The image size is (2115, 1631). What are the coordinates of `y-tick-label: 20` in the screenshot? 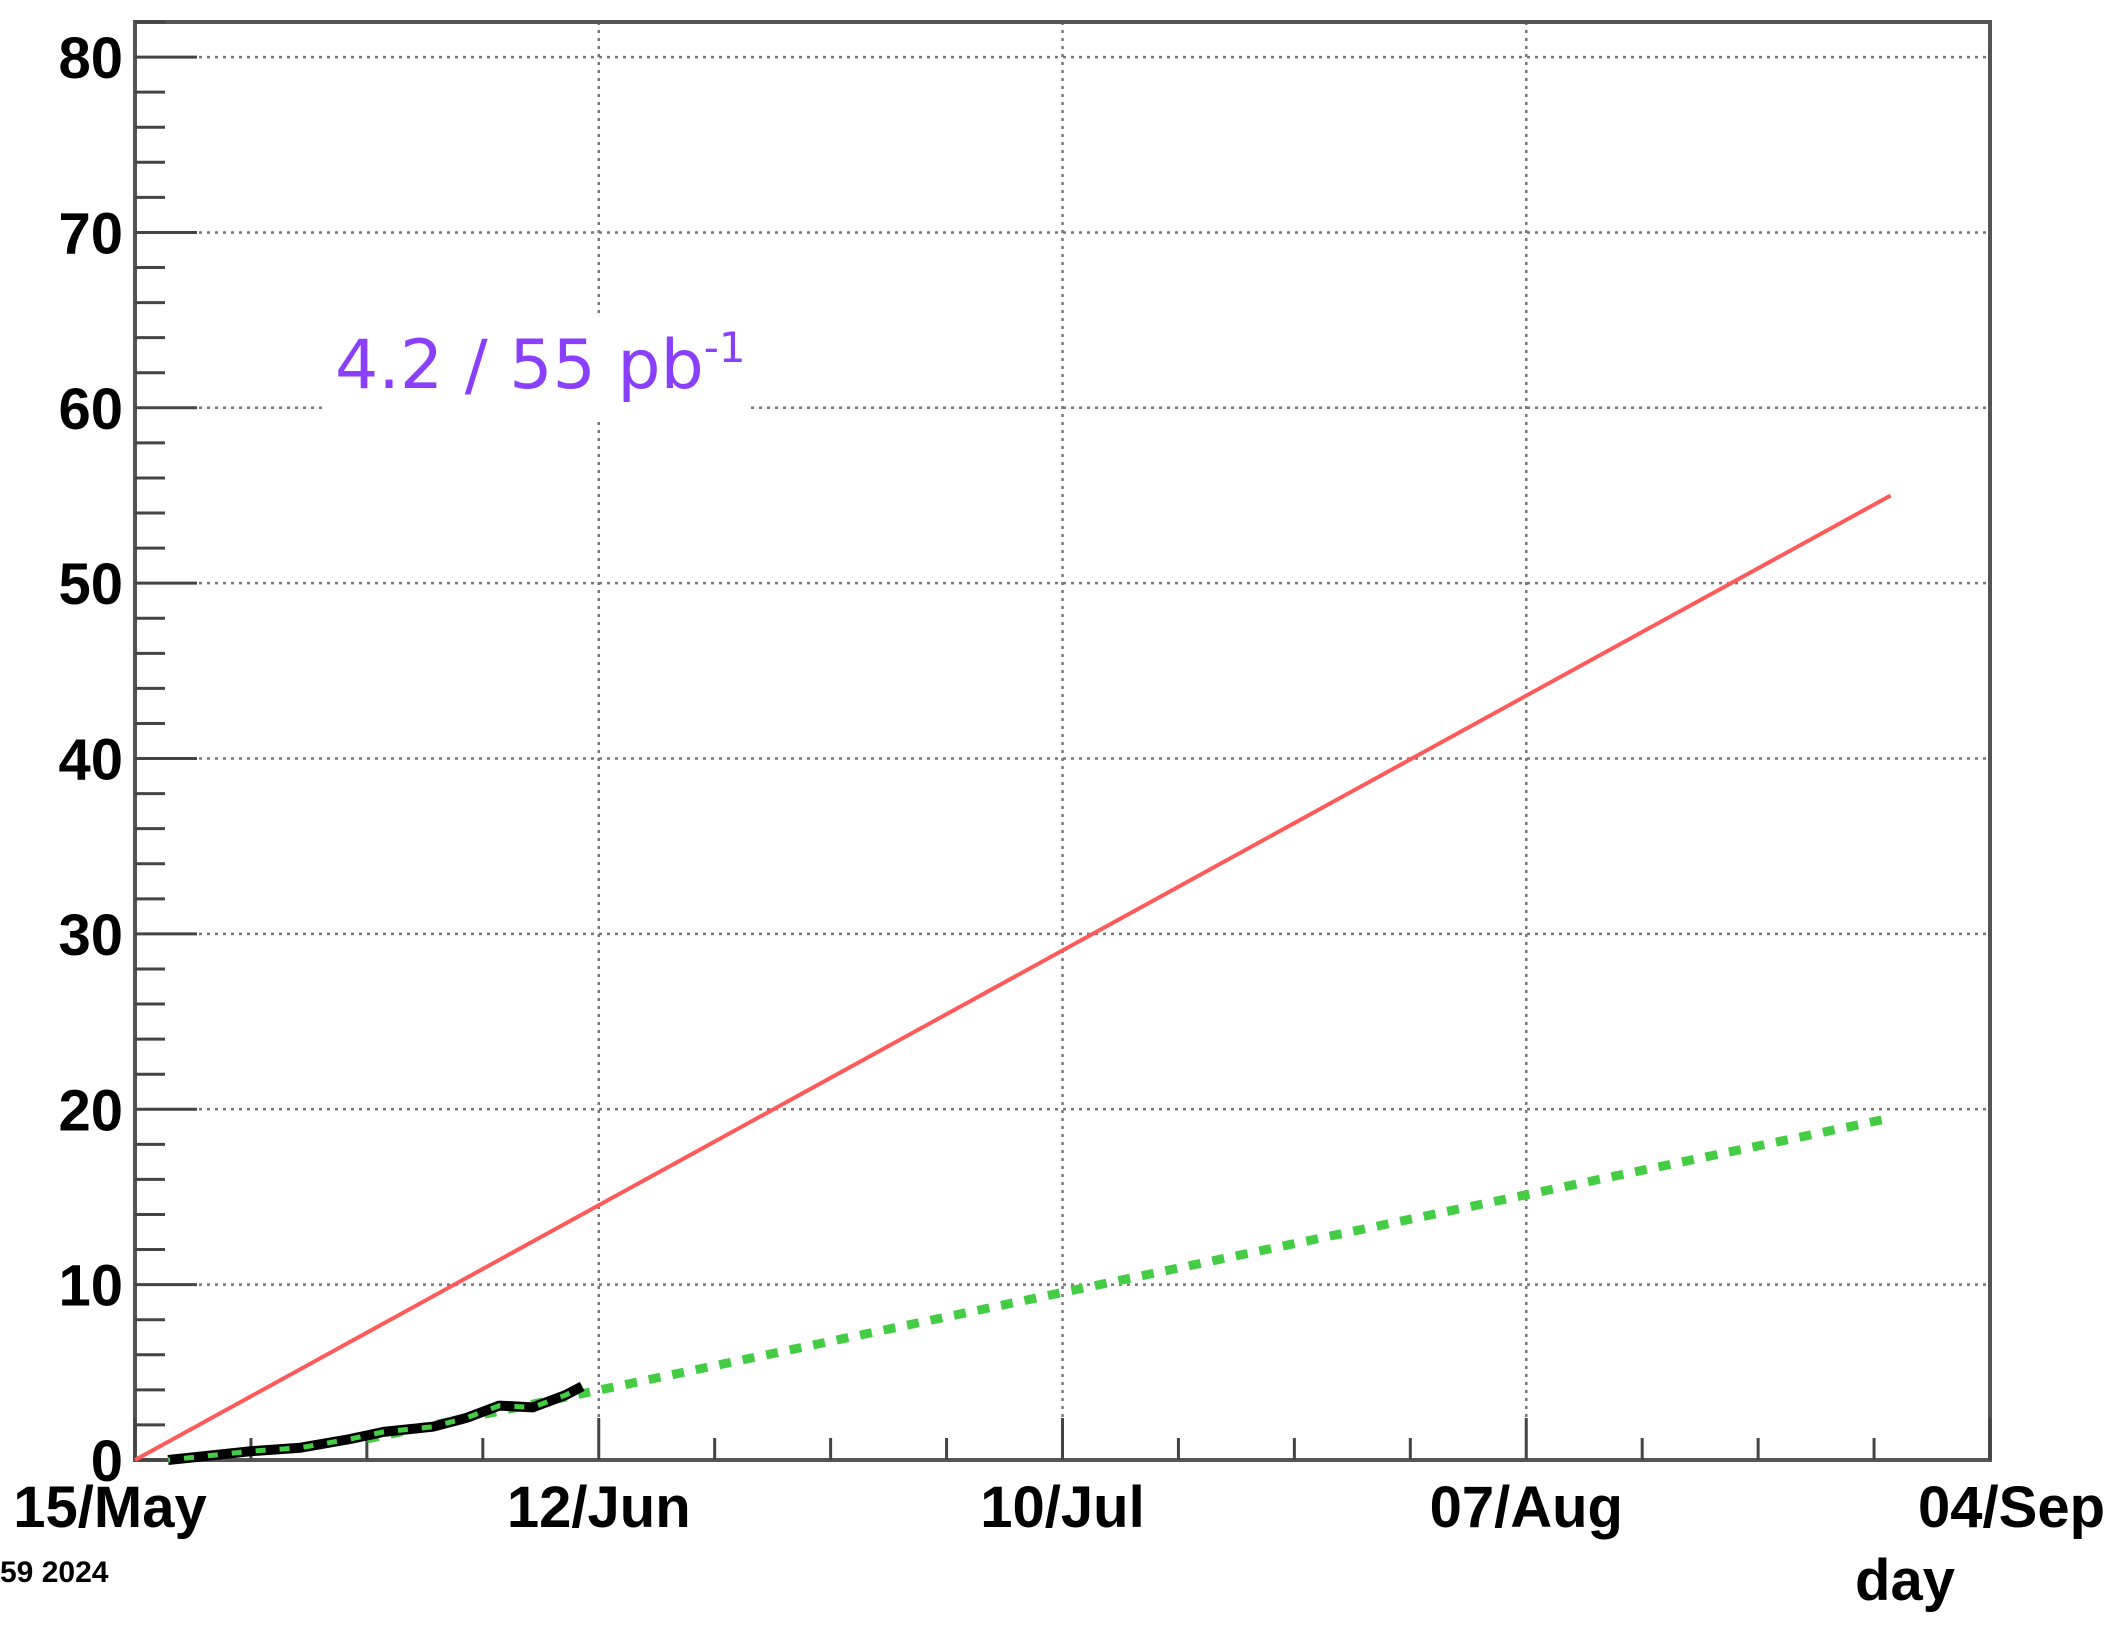 It's located at (90, 1110).